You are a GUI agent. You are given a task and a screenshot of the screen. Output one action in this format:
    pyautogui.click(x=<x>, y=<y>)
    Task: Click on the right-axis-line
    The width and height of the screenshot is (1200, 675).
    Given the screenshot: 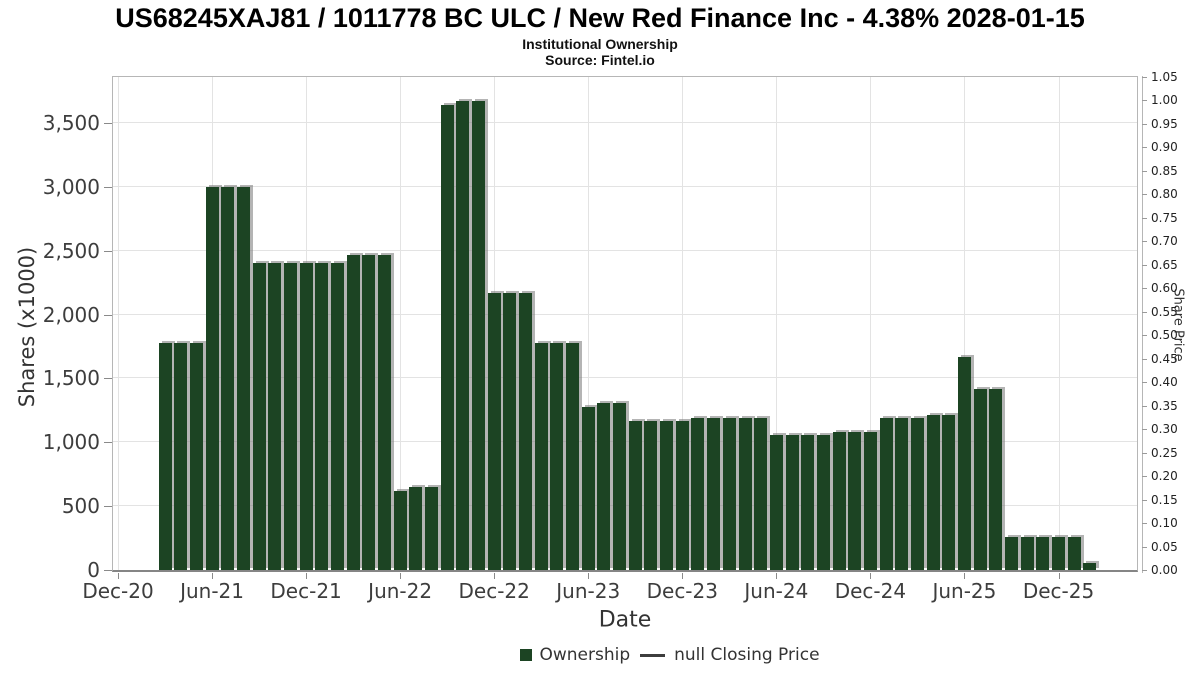 What is the action you would take?
    pyautogui.click(x=1142, y=324)
    